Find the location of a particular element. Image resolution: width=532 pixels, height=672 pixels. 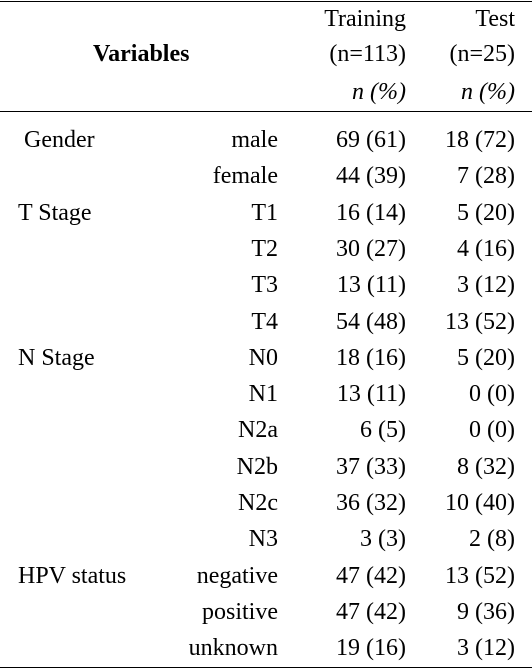

training-value: 6 (5) is located at coordinates (383, 430).